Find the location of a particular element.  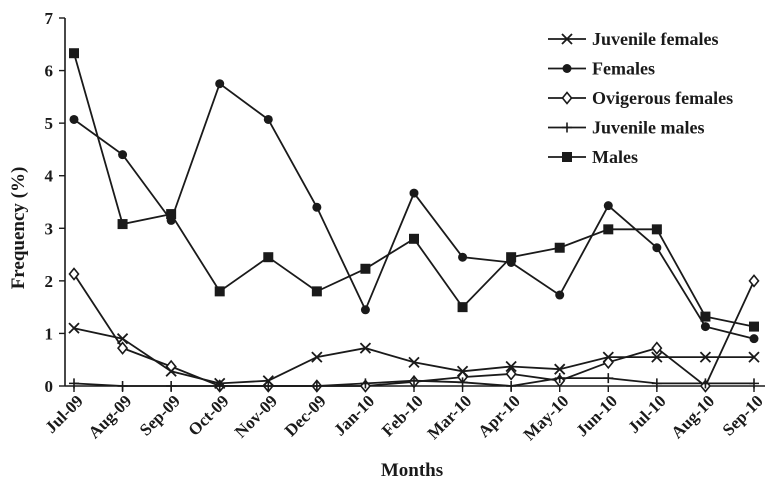

legend-label: Males is located at coordinates (615, 157).